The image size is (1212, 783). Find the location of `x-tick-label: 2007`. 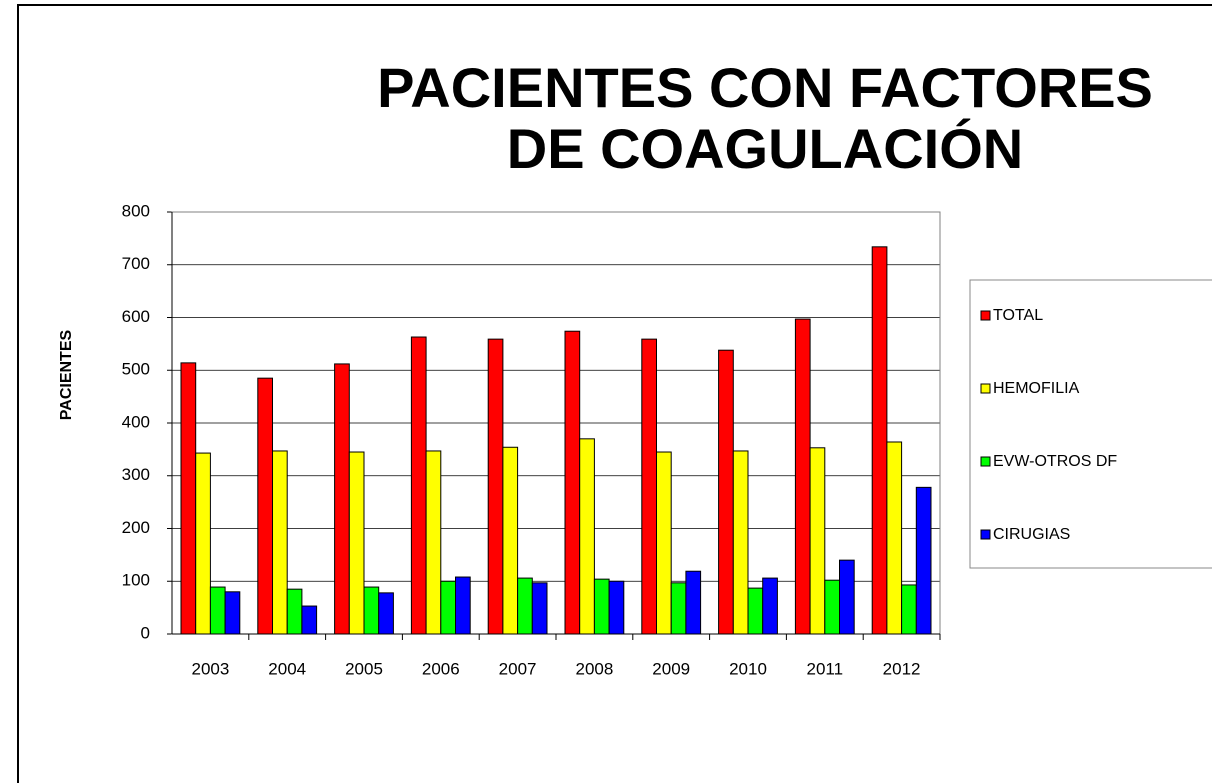

x-tick-label: 2007 is located at coordinates (518, 668).